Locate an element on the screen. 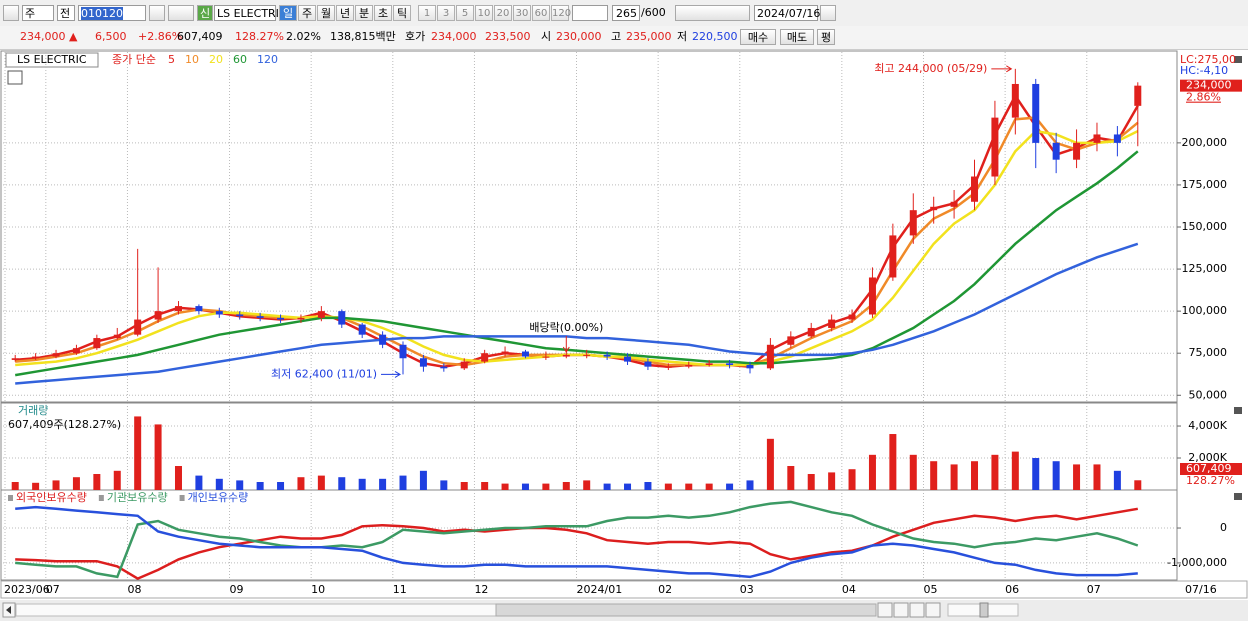 The height and width of the screenshot is (621, 1248). interval-button: 60 is located at coordinates (541, 13).